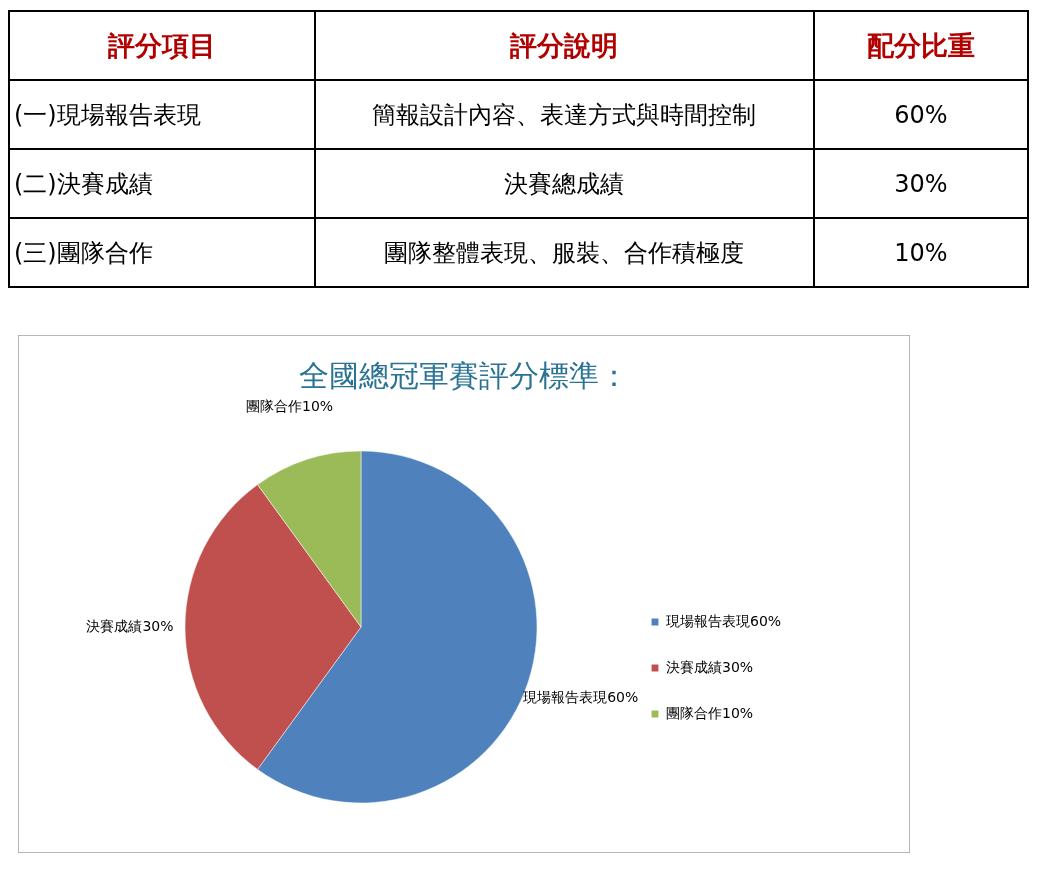 The height and width of the screenshot is (875, 1049). What do you see at coordinates (564, 183) in the screenshot?
I see `text: 決賽總成績` at bounding box center [564, 183].